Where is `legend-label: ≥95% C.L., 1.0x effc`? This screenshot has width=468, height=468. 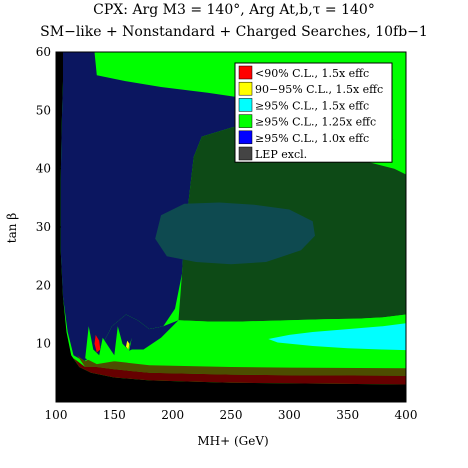 legend-label: ≥95% C.L., 1.0x effc is located at coordinates (312, 138).